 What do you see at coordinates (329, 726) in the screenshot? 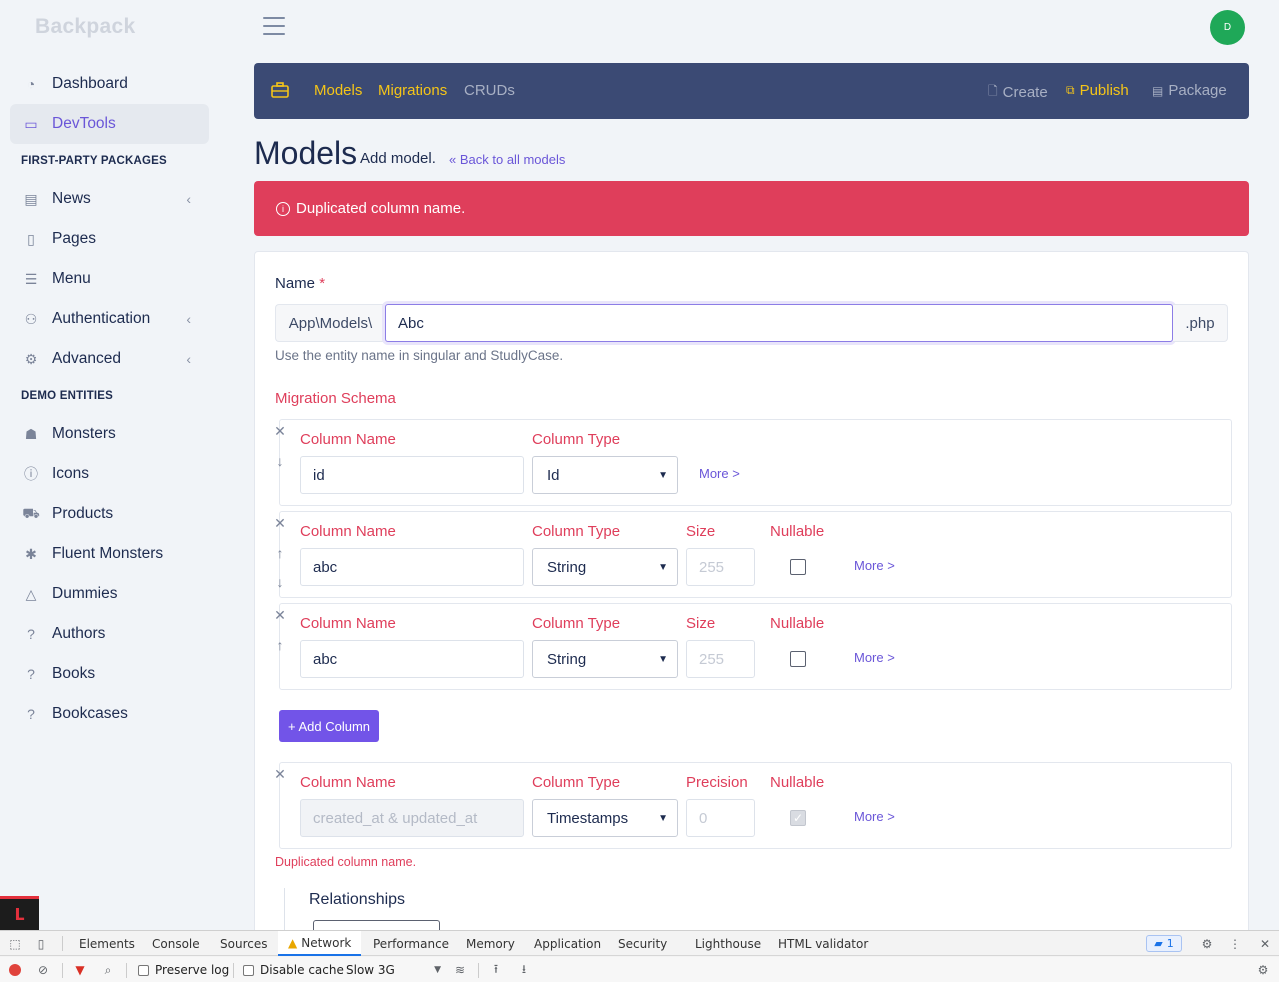
I see `add-column-button: + Add Column` at bounding box center [329, 726].